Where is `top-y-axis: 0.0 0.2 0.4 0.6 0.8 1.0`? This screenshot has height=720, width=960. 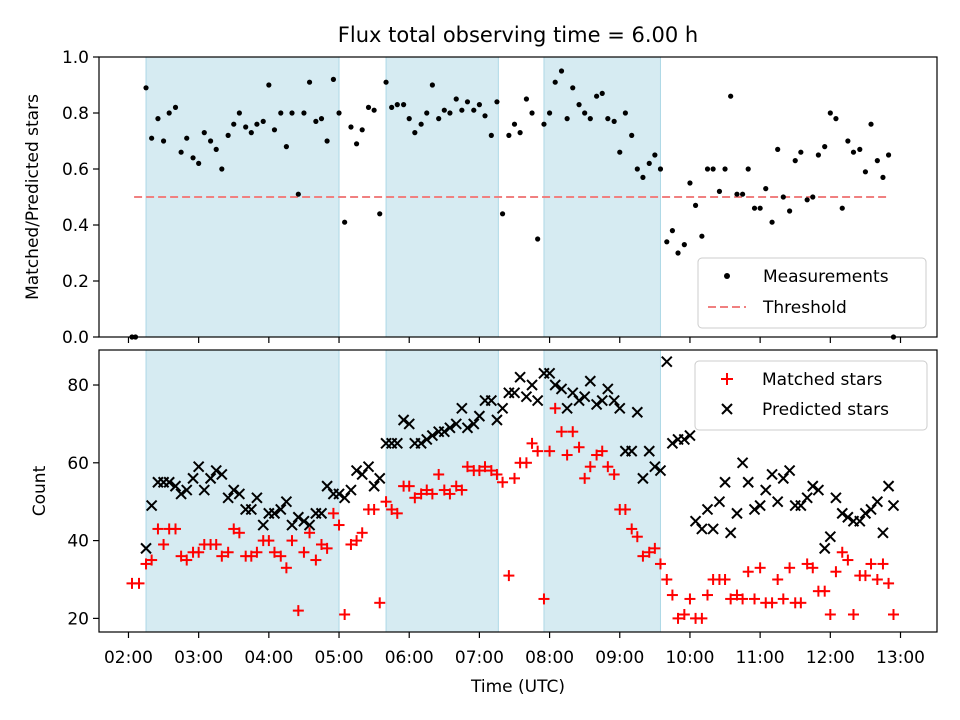 top-y-axis: 0.0 0.2 0.4 0.6 0.8 1.0 is located at coordinates (80, 198).